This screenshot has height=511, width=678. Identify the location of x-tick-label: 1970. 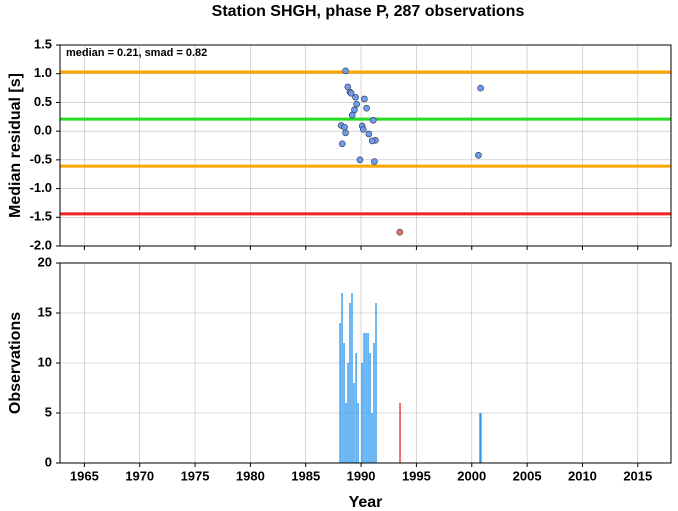
(139, 475).